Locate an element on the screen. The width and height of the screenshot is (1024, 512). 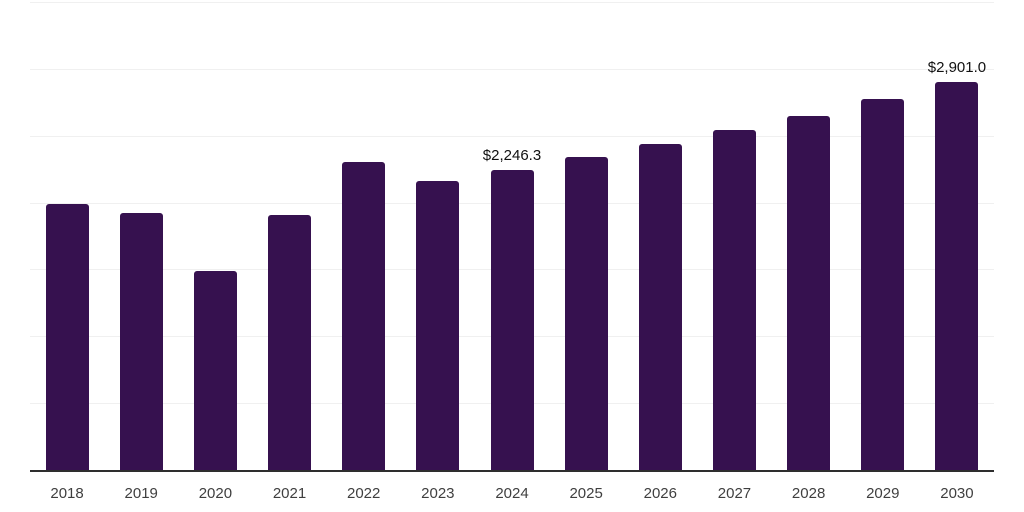
x-tick-2029: 2029 is located at coordinates (883, 493).